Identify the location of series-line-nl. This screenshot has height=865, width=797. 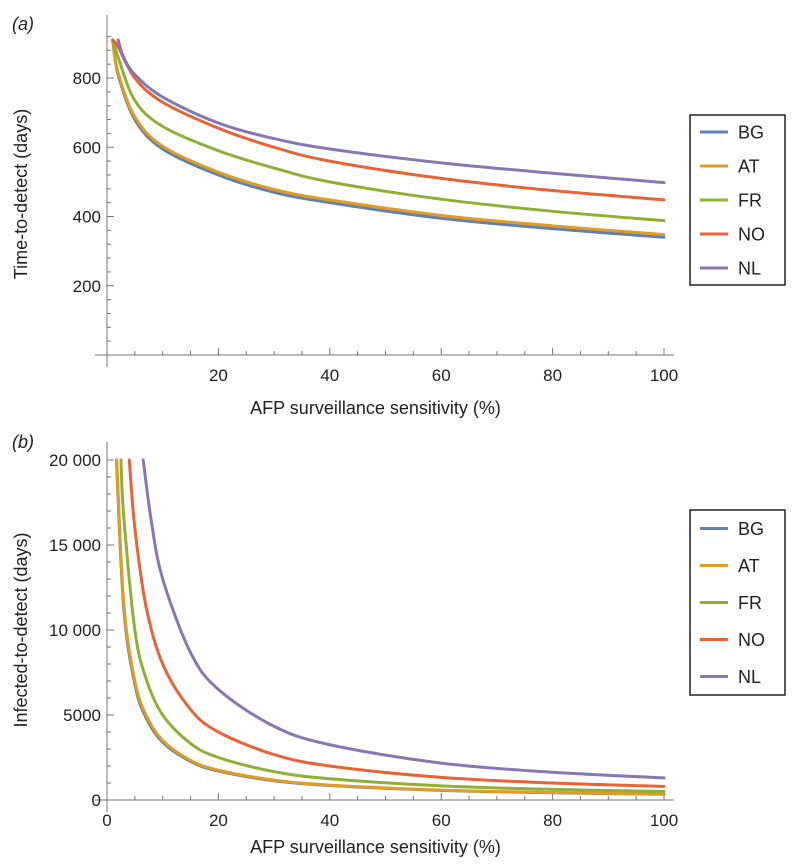
(391, 111).